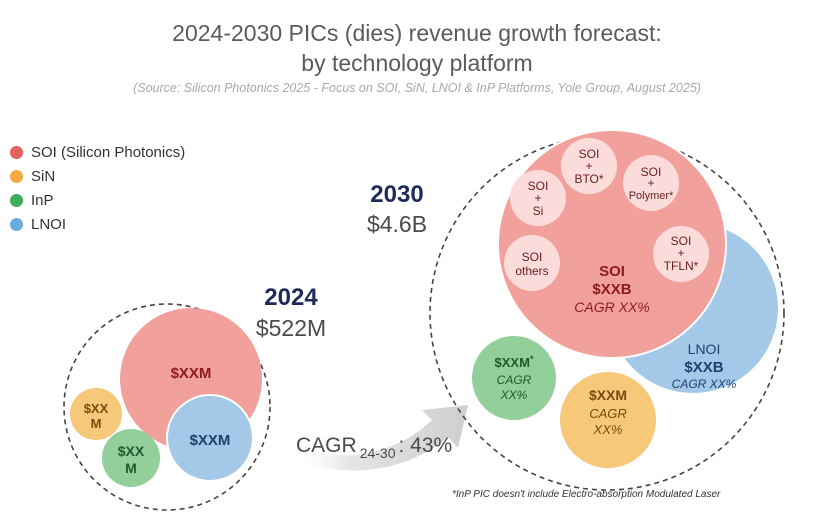  Describe the element at coordinates (651, 172) in the screenshot. I see `soi-polymer-line1: SOI` at that location.